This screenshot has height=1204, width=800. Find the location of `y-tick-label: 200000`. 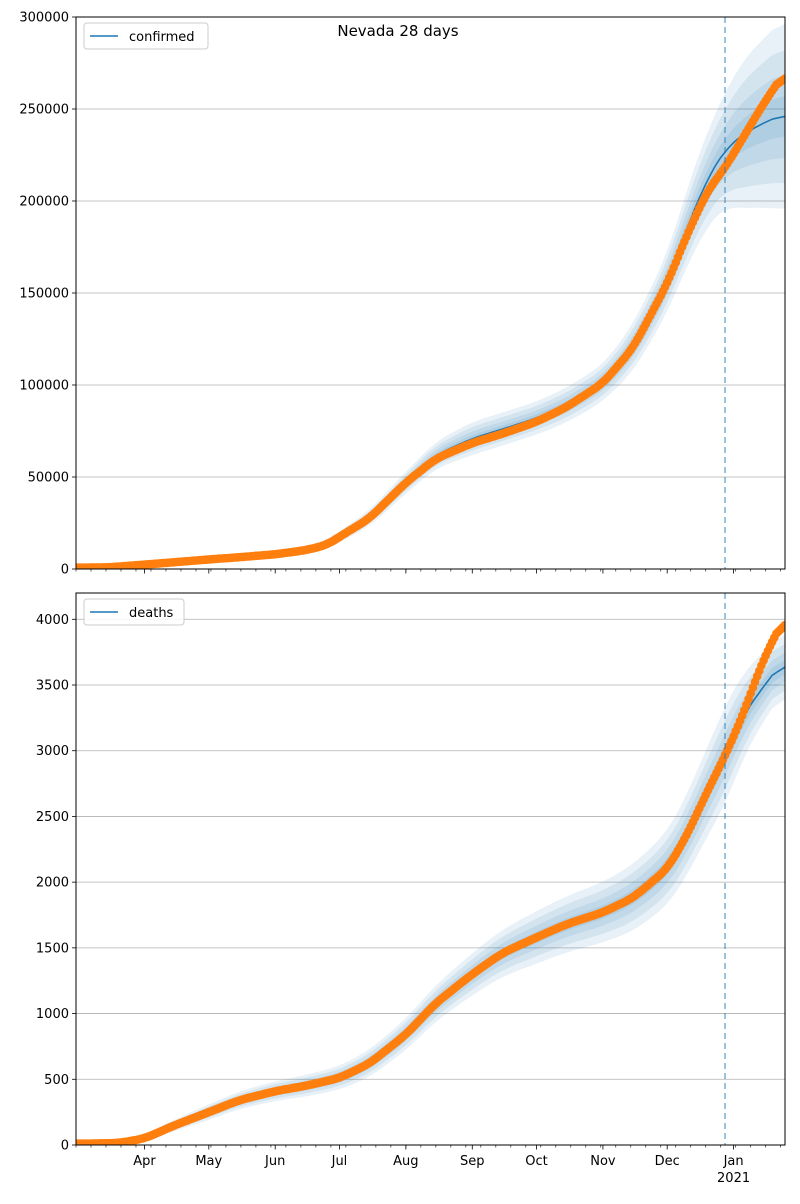

y-tick-label: 200000 is located at coordinates (44, 202).